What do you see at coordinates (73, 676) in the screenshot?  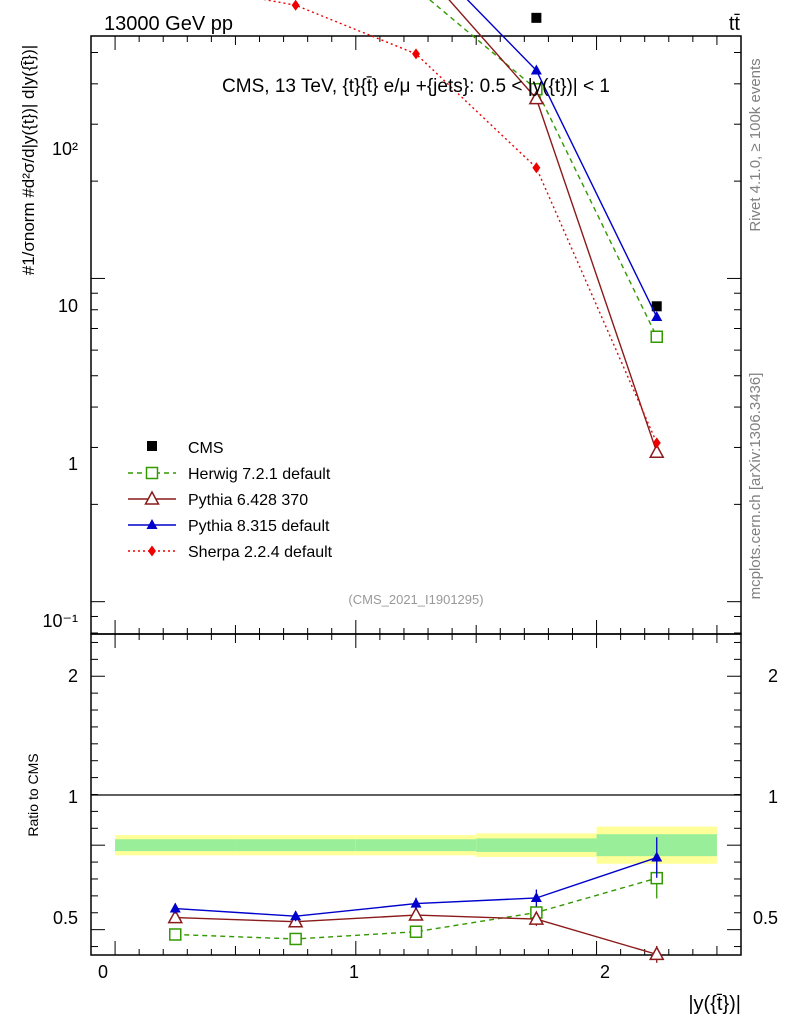 I see `ratio-ytick-label: 2` at bounding box center [73, 676].